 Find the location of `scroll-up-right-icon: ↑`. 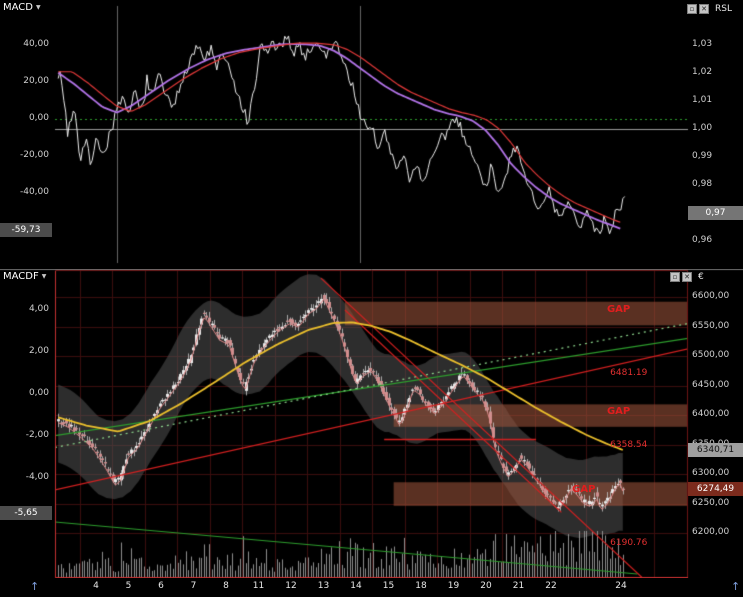

scroll-up-right-icon: ↑ is located at coordinates (736, 586).